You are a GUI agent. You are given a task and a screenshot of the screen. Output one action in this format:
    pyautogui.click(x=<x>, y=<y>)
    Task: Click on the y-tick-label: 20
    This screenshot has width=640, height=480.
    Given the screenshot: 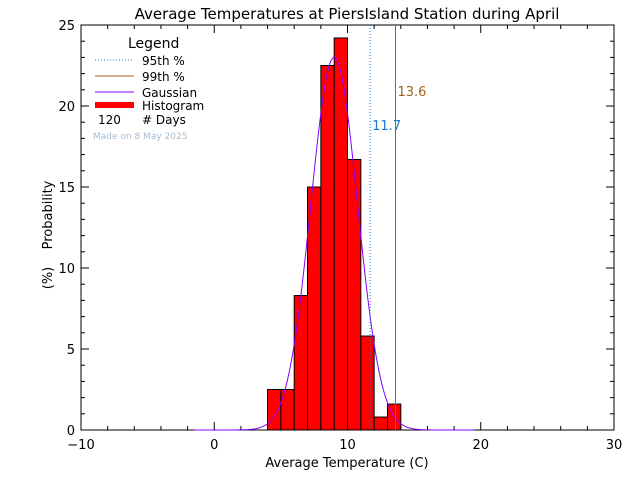 What is the action you would take?
    pyautogui.click(x=66, y=107)
    